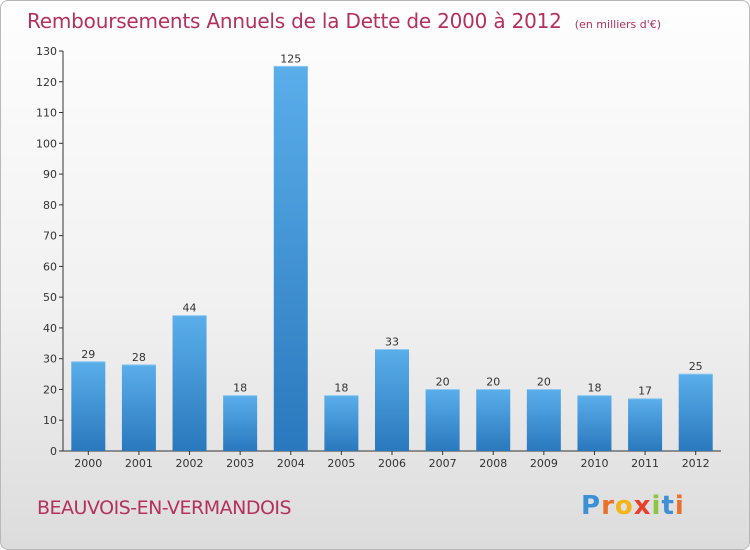  I want to click on x-tick-label: 2001, so click(139, 463).